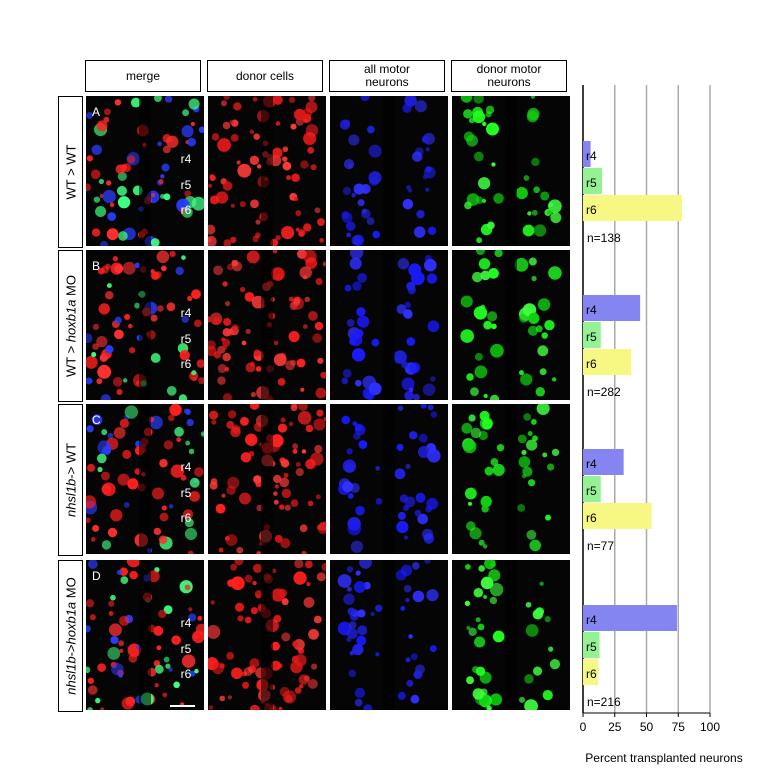  Describe the element at coordinates (70, 480) in the screenshot. I see `row-label-text: nhsl1b-> WT` at that location.